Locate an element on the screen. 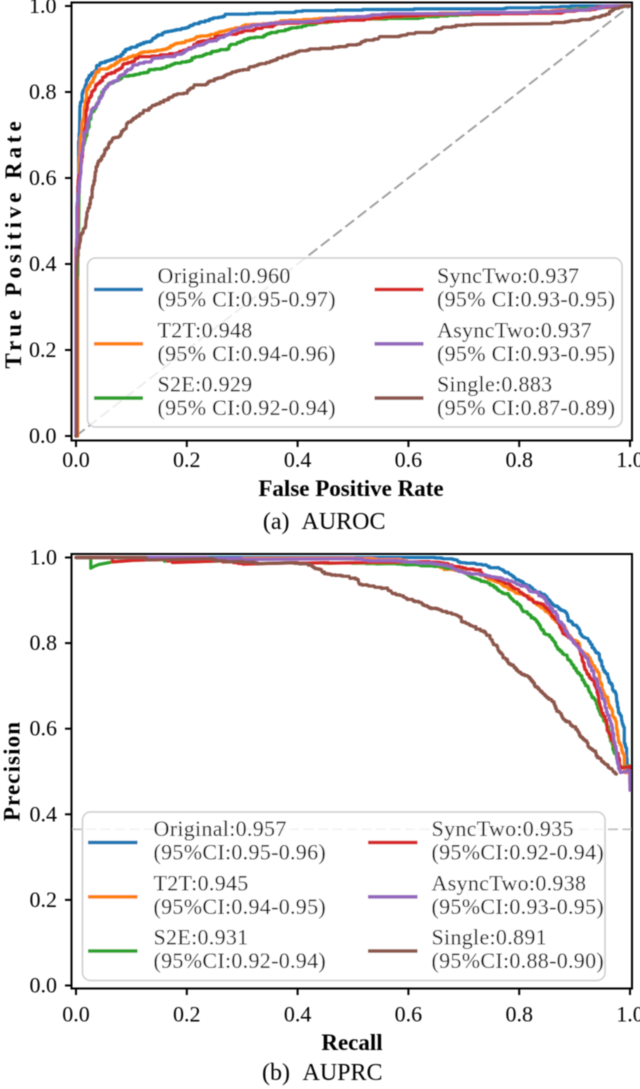 The width and height of the screenshot is (640, 1089). svg-text: (95% CI:0.95-0.97) is located at coordinates (247, 299).